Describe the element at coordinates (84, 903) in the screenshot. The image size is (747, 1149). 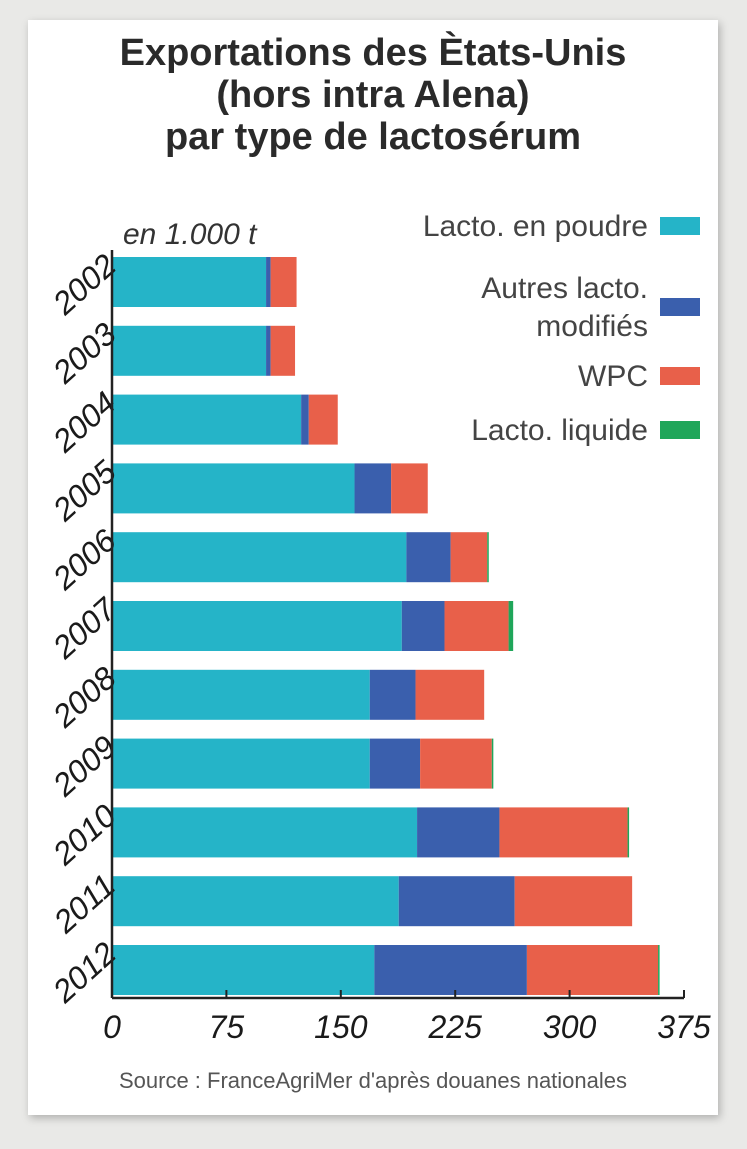
I see `category-label: 2011` at that location.